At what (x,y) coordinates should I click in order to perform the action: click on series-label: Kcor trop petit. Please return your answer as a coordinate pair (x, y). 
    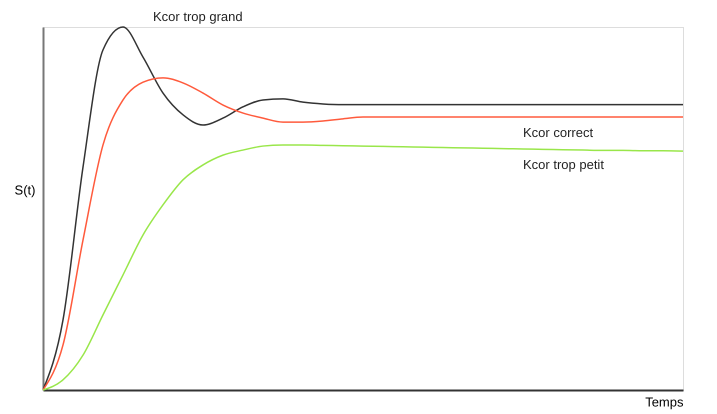
    Looking at the image, I should click on (563, 164).